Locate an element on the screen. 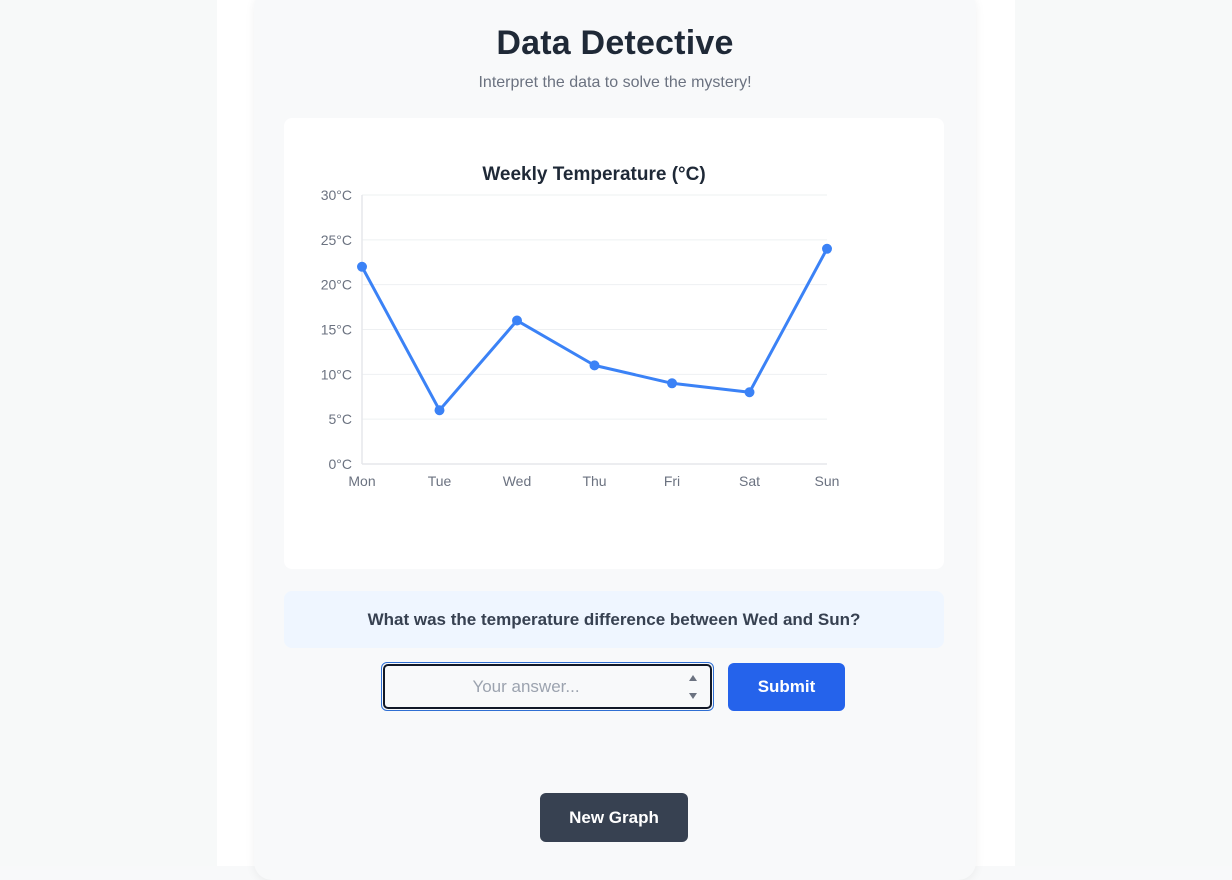 The width and height of the screenshot is (1232, 880). new-graph-button: New Graph is located at coordinates (614, 817).